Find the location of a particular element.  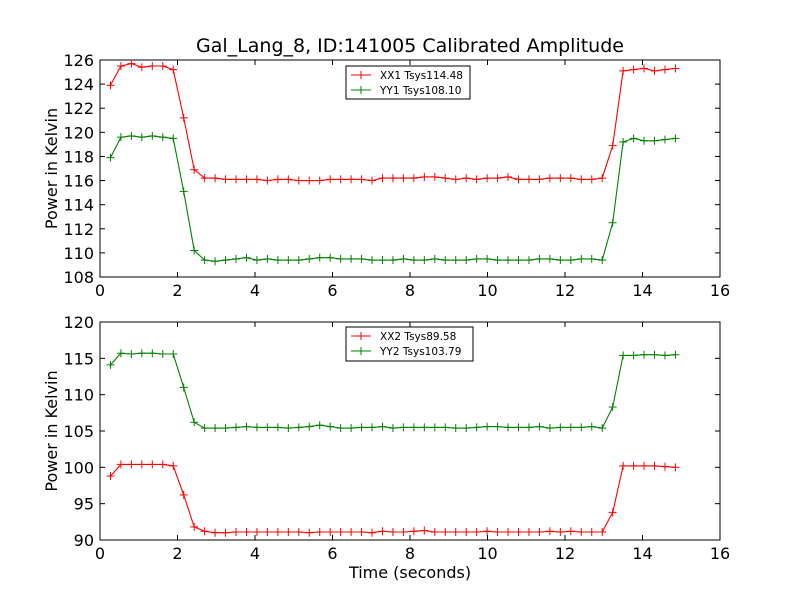

y-tick-label: 114 is located at coordinates (78, 205).